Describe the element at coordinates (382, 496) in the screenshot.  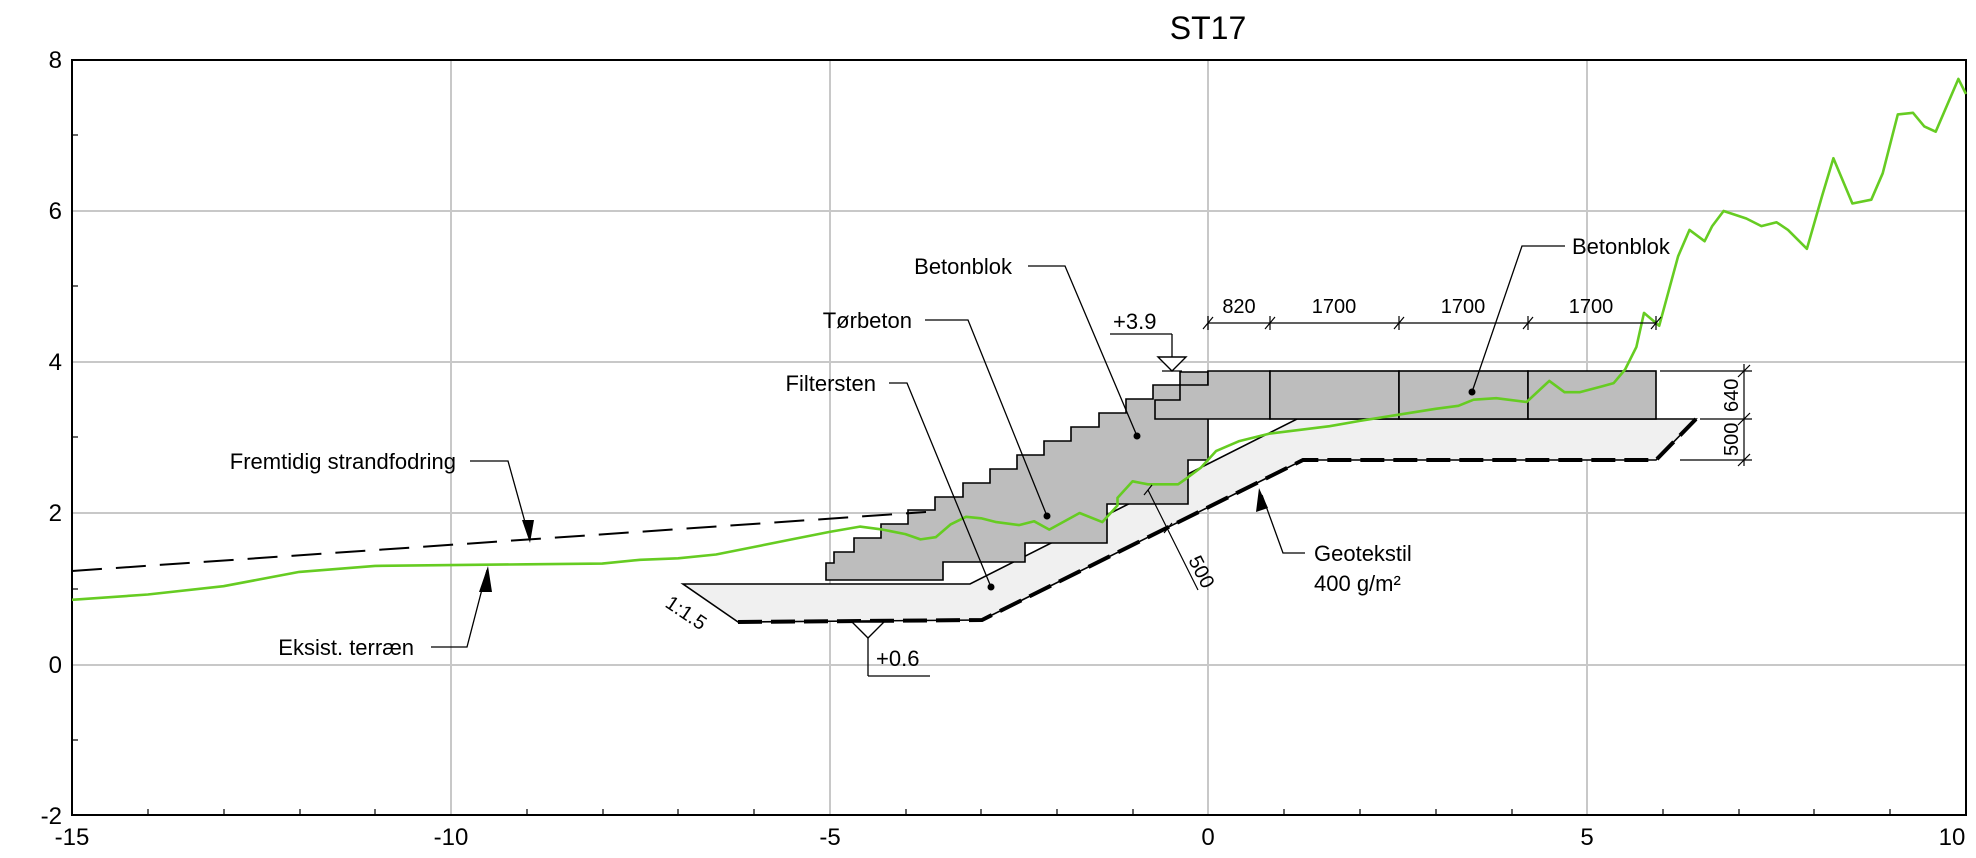
I see `annotation-fremtidig: Fremtidig strandfodring` at that location.